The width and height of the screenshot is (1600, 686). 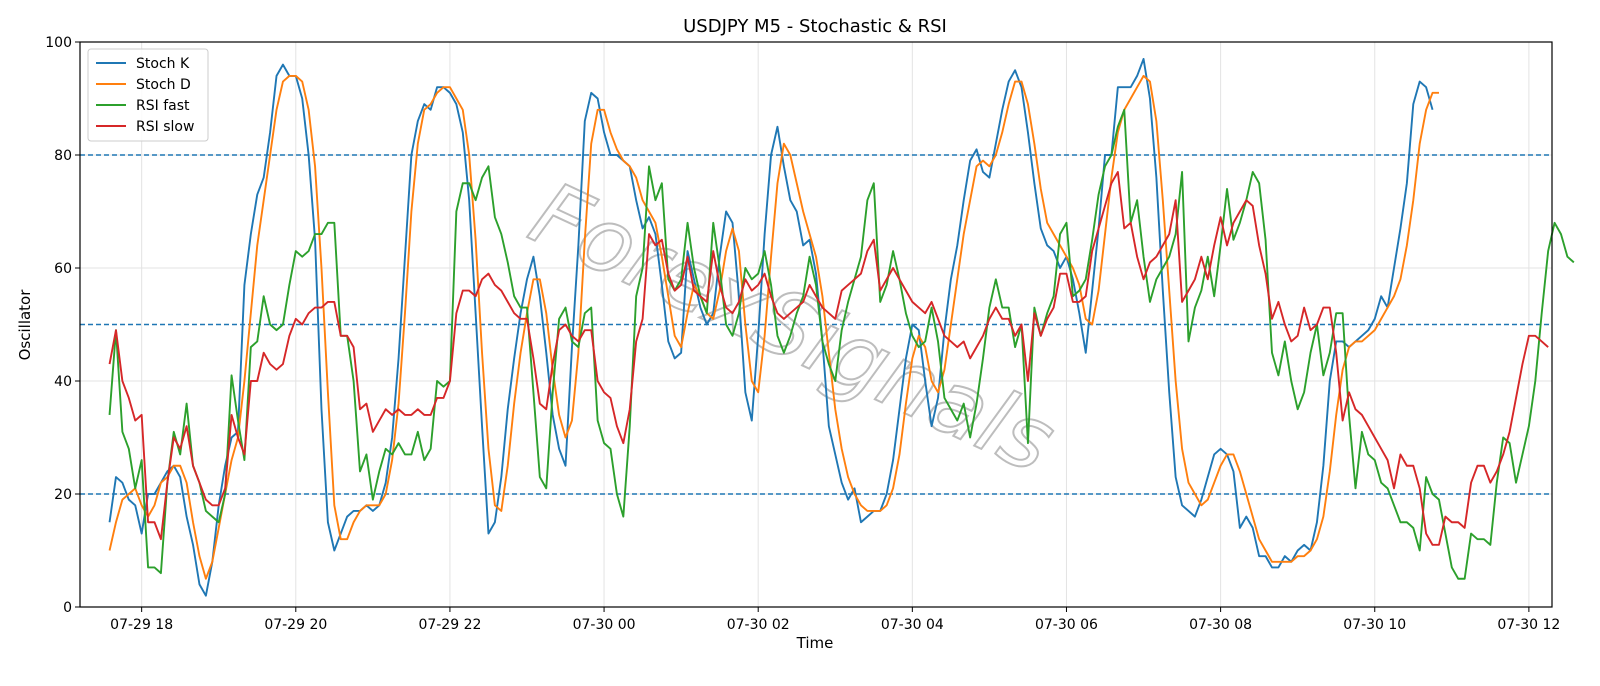 What do you see at coordinates (25, 325) in the screenshot?
I see `y-axis-label: Oscillator` at bounding box center [25, 325].